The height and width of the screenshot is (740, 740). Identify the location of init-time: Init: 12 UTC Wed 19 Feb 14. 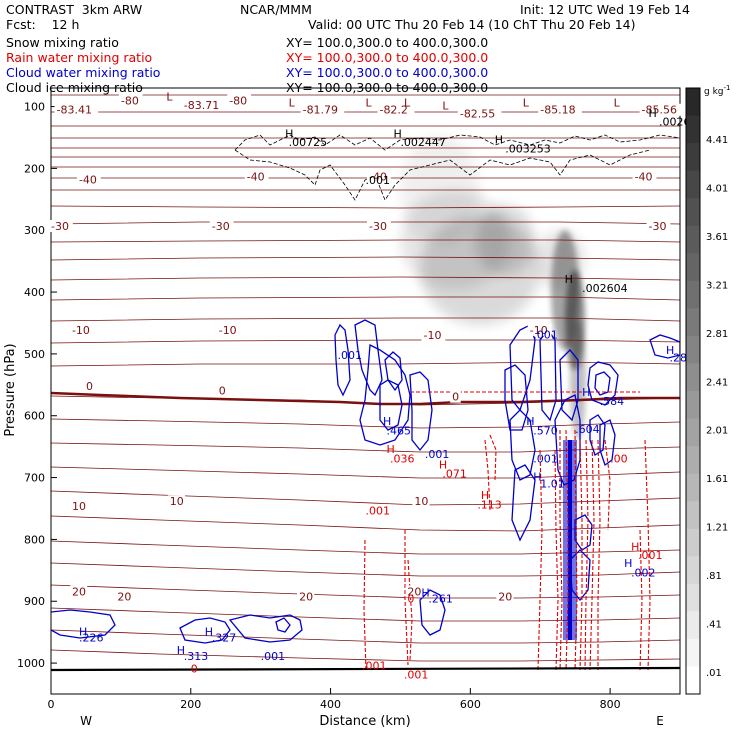
(605, 9).